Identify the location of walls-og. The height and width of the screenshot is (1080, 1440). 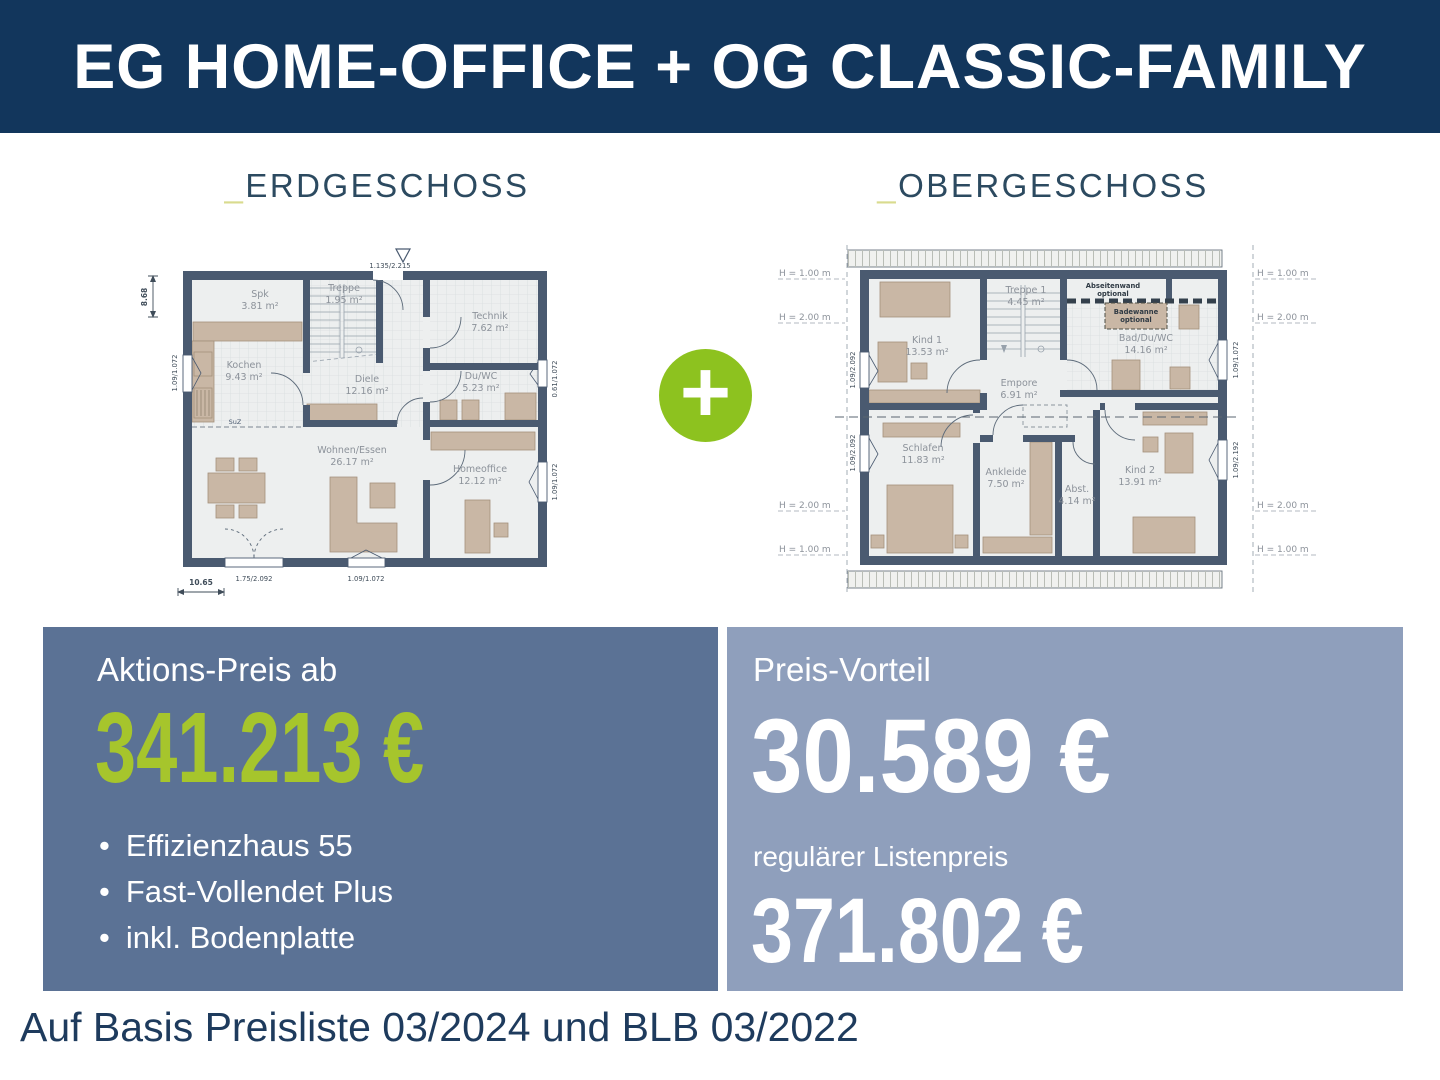
(1043, 417).